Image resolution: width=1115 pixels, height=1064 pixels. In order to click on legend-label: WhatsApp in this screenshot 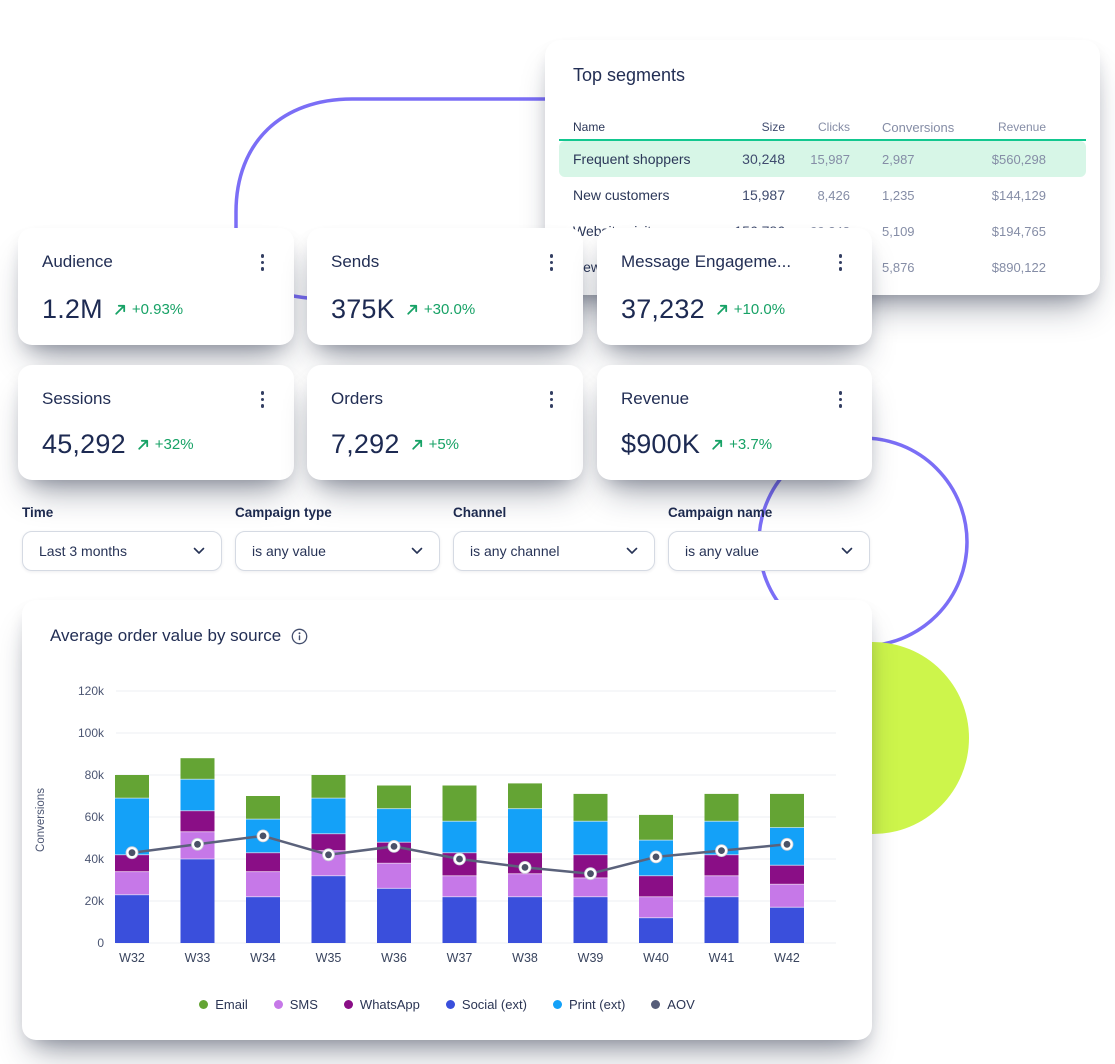, I will do `click(389, 1004)`.